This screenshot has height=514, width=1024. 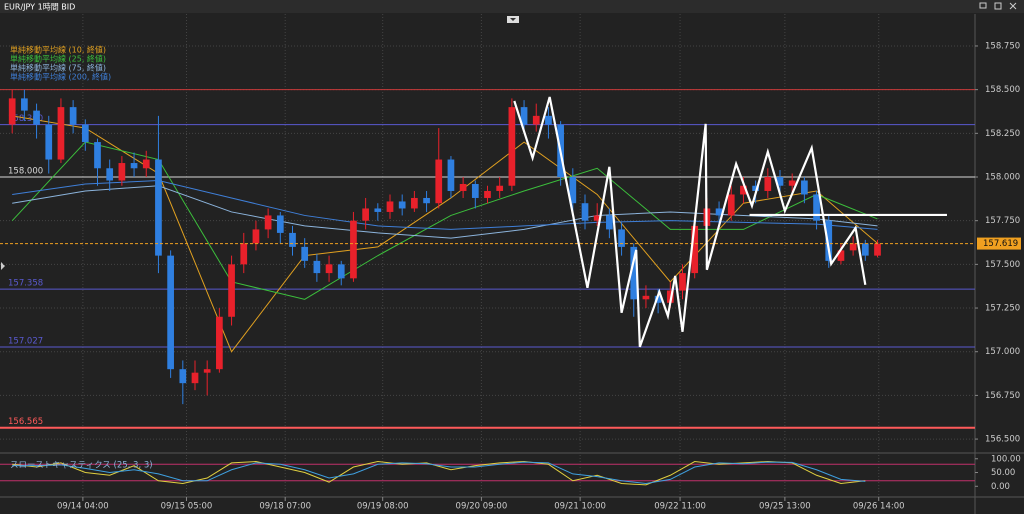 What do you see at coordinates (58, 59) in the screenshot?
I see `legend-entry: 単純移動平均線 (25, 終値)` at bounding box center [58, 59].